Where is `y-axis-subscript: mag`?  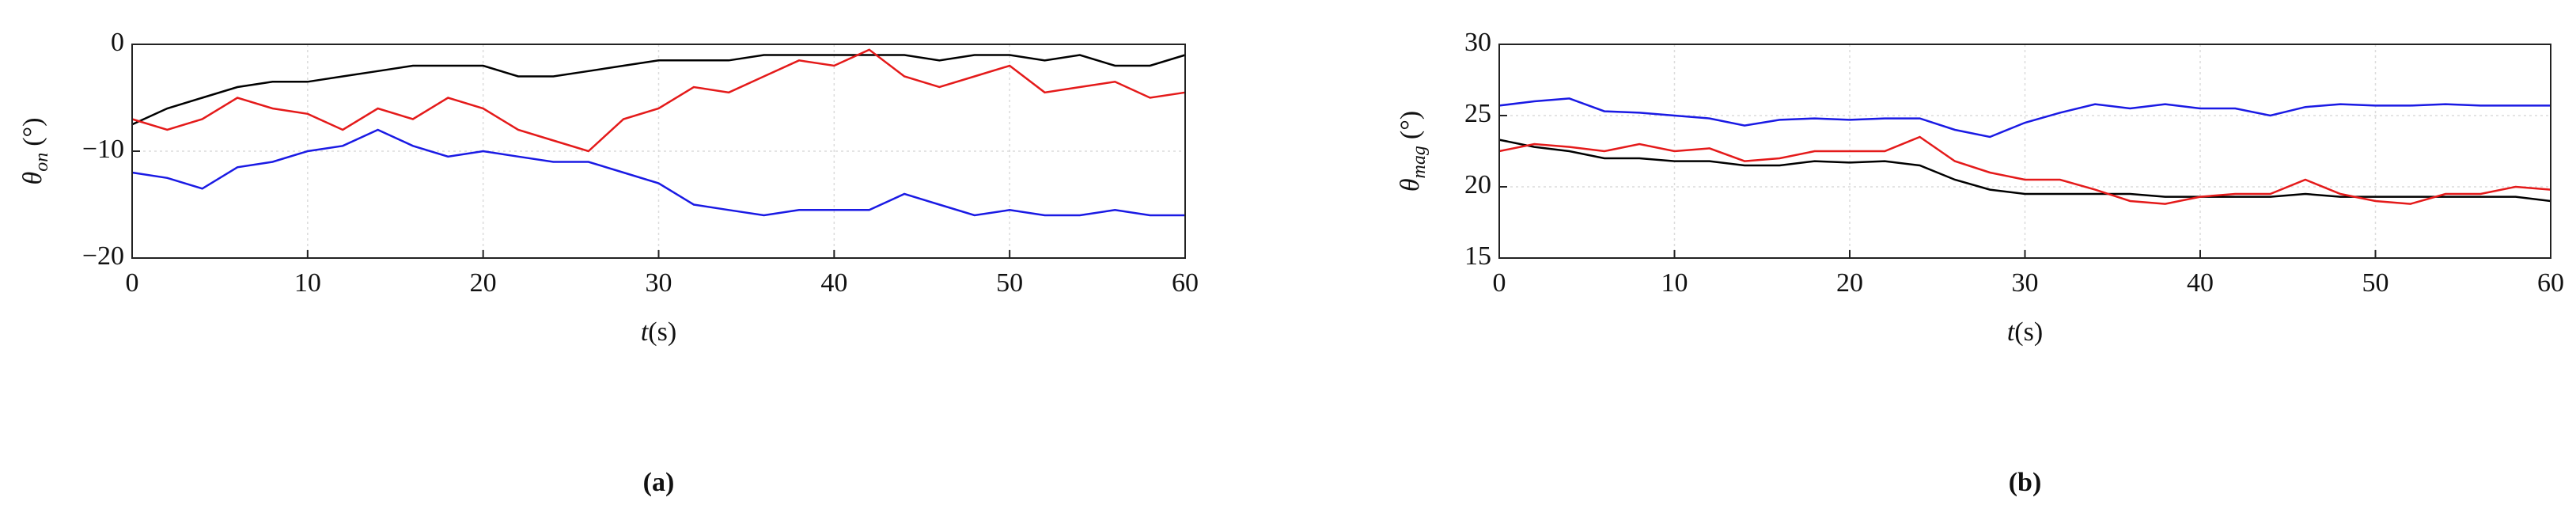 y-axis-subscript: mag is located at coordinates (1419, 162).